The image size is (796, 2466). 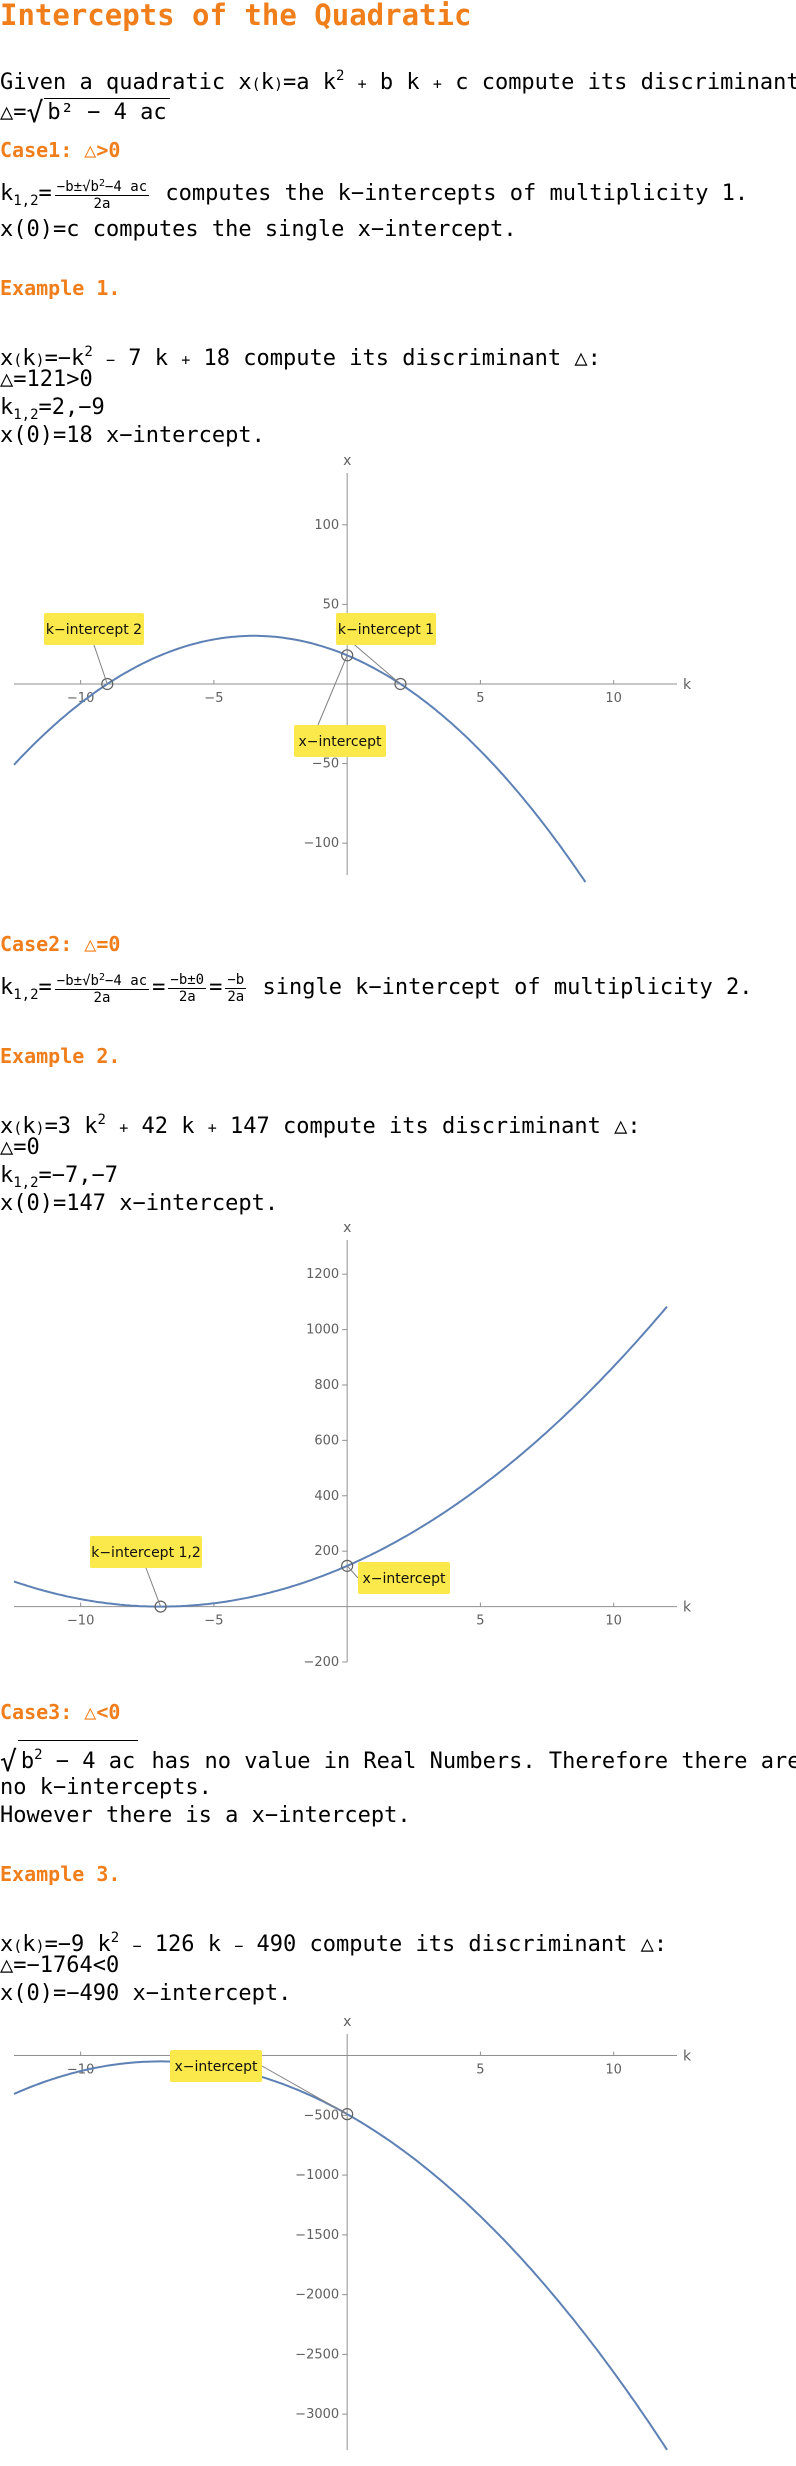 I want to click on x-tick-label: 600, so click(x=326, y=1440).